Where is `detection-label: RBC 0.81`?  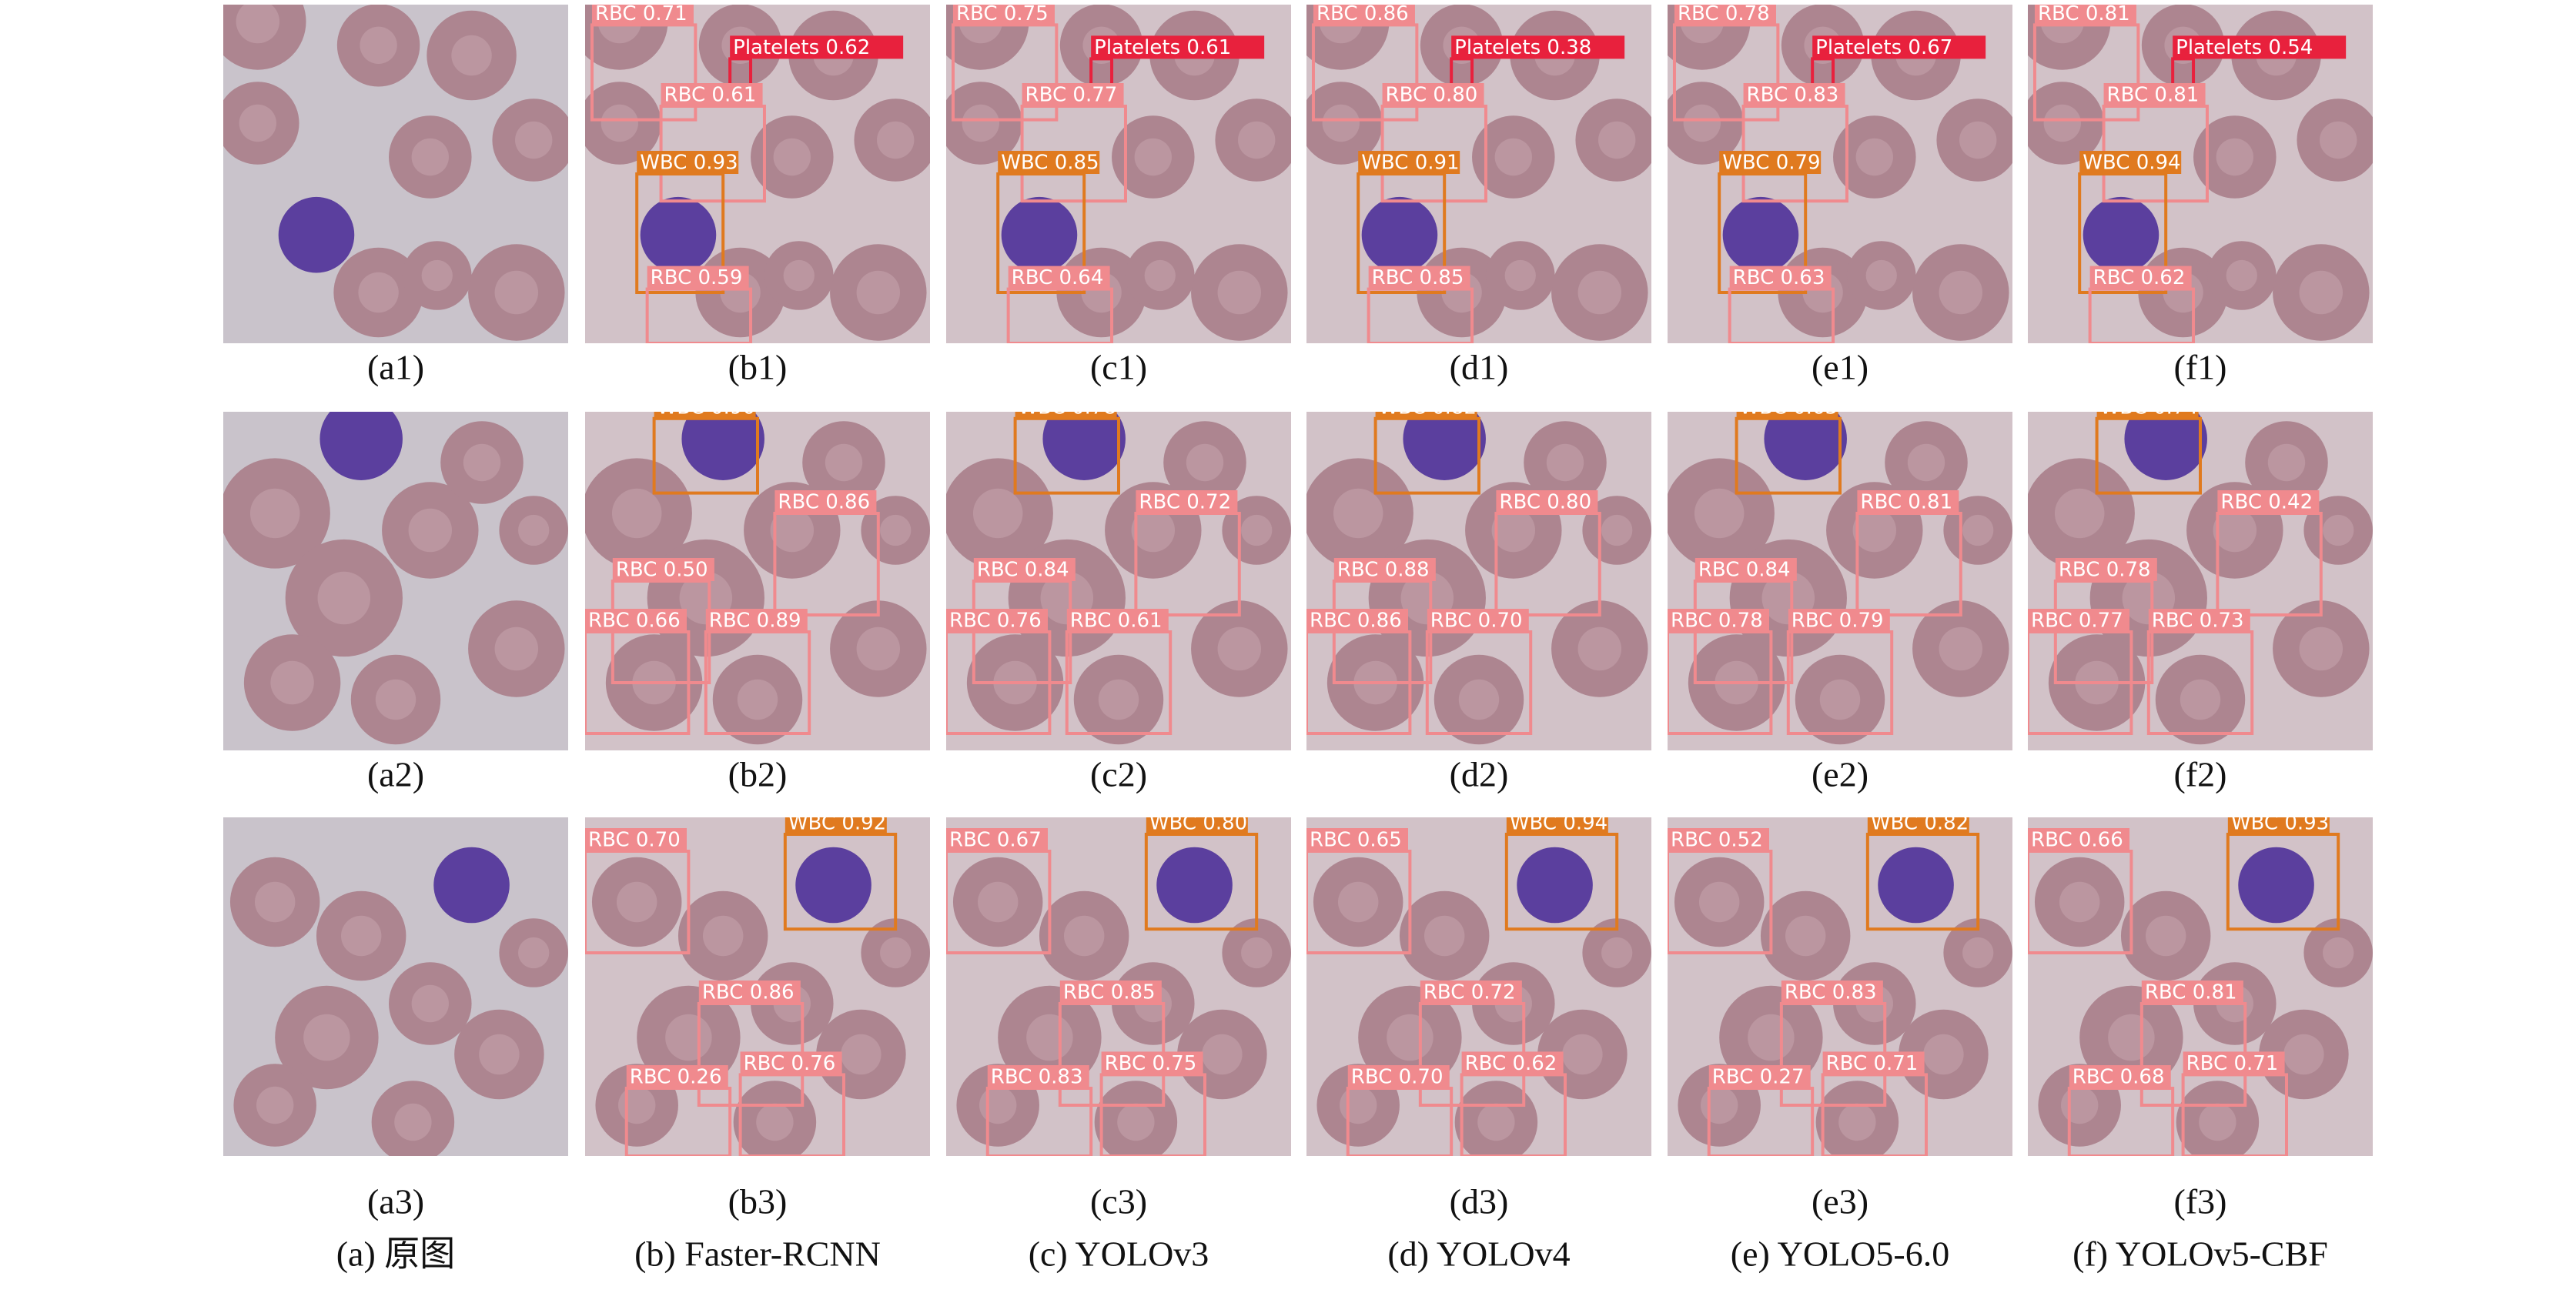
detection-label: RBC 0.81 is located at coordinates (2084, 14).